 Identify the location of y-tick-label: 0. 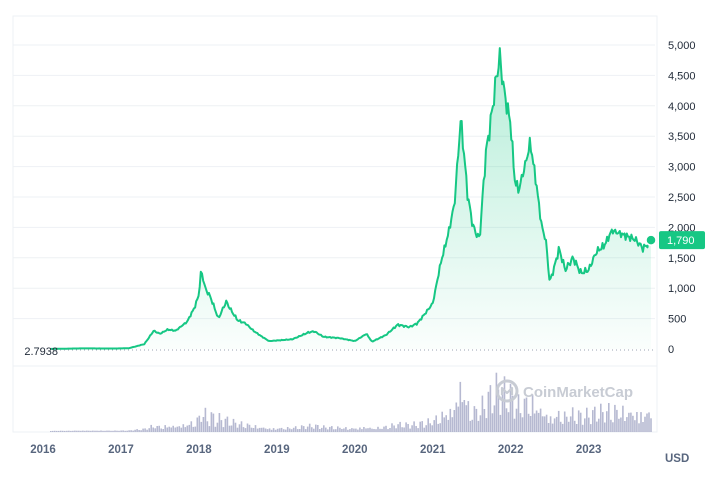
(671, 350).